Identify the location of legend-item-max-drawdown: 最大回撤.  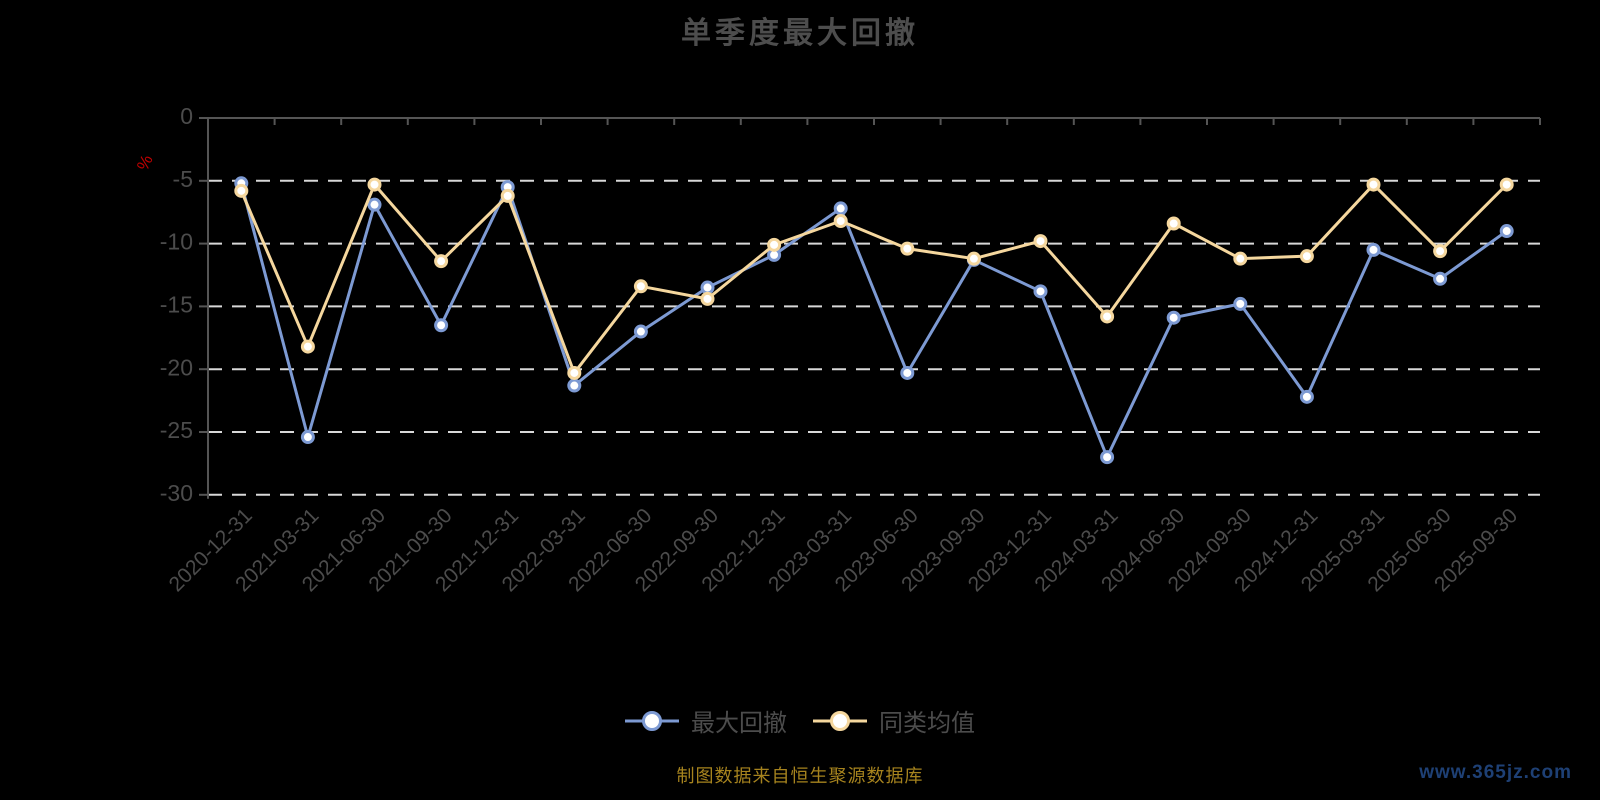
(706, 720).